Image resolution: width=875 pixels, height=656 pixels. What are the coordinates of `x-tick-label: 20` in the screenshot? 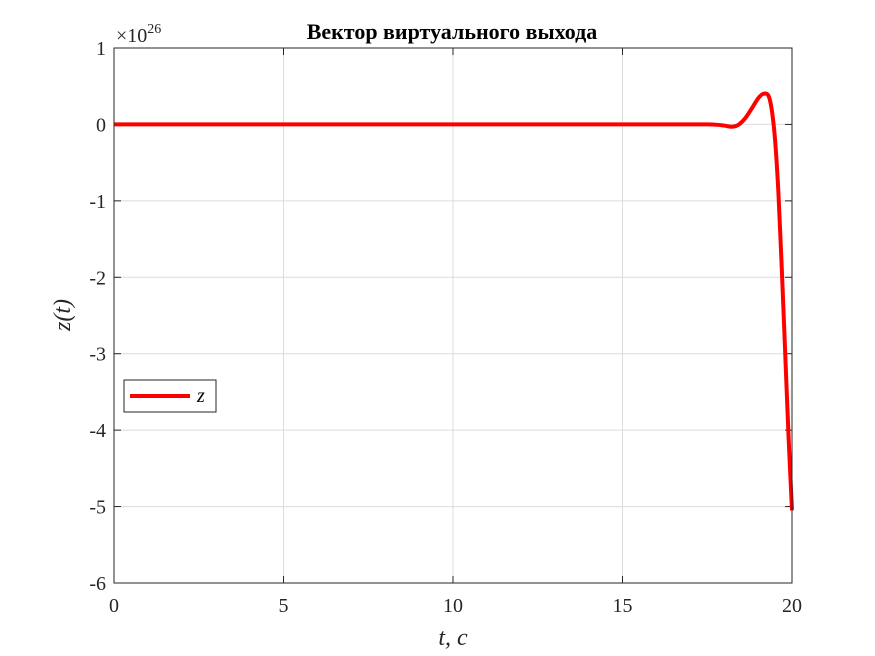 It's located at (792, 606).